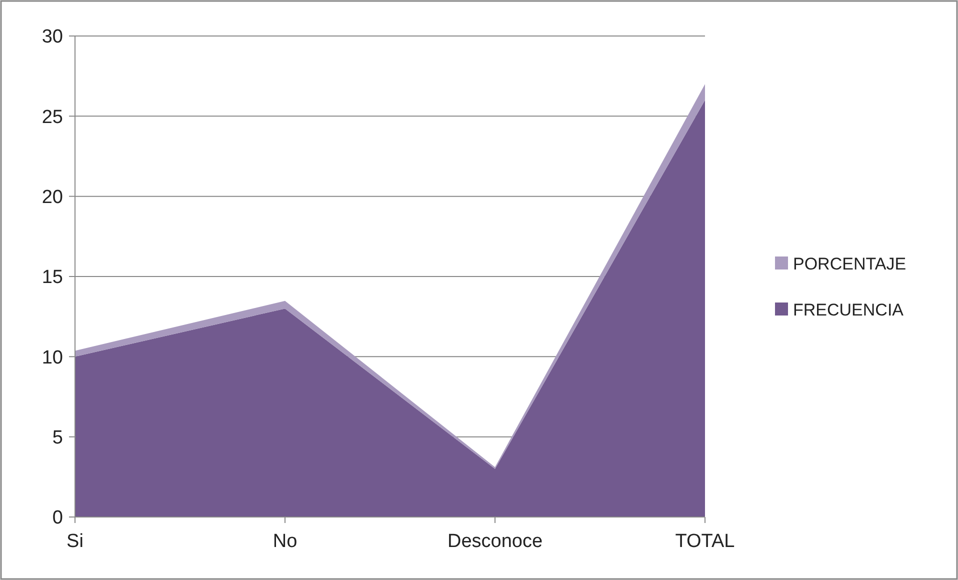 The image size is (958, 580). What do you see at coordinates (495, 541) in the screenshot?
I see `x-tick-label: Desconoce` at bounding box center [495, 541].